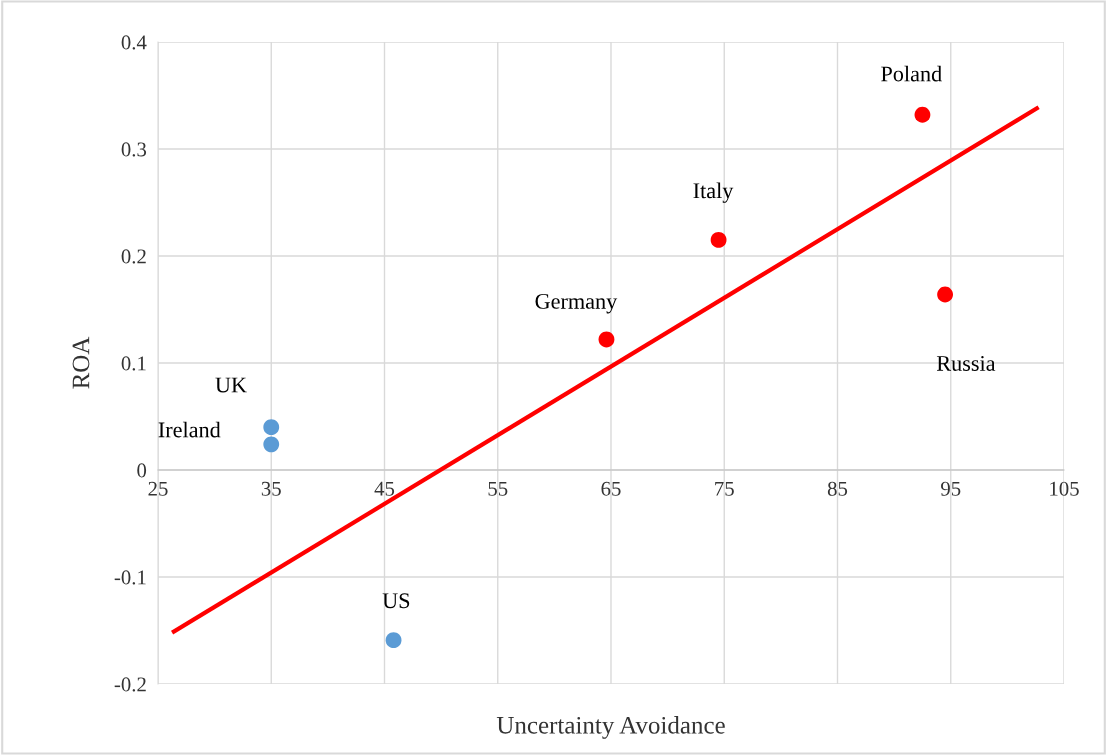 Image resolution: width=1107 pixels, height=755 pixels. What do you see at coordinates (1064, 488) in the screenshot?
I see `x-tick-label: 105` at bounding box center [1064, 488].